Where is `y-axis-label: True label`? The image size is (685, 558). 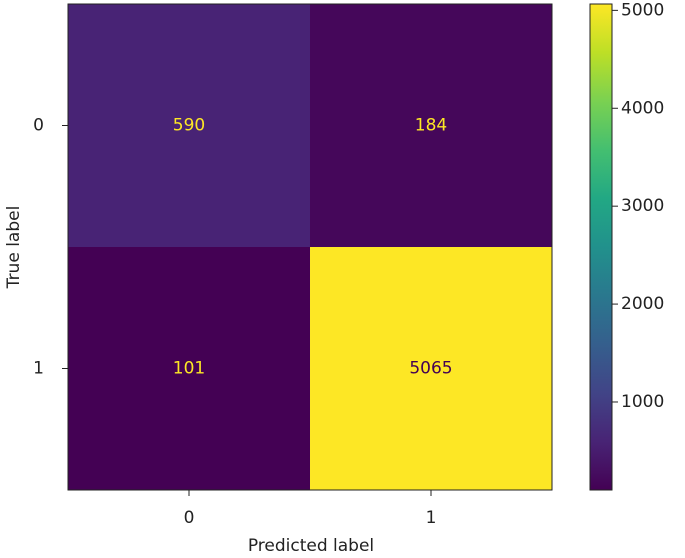
y-axis-label: True label is located at coordinates (14, 248).